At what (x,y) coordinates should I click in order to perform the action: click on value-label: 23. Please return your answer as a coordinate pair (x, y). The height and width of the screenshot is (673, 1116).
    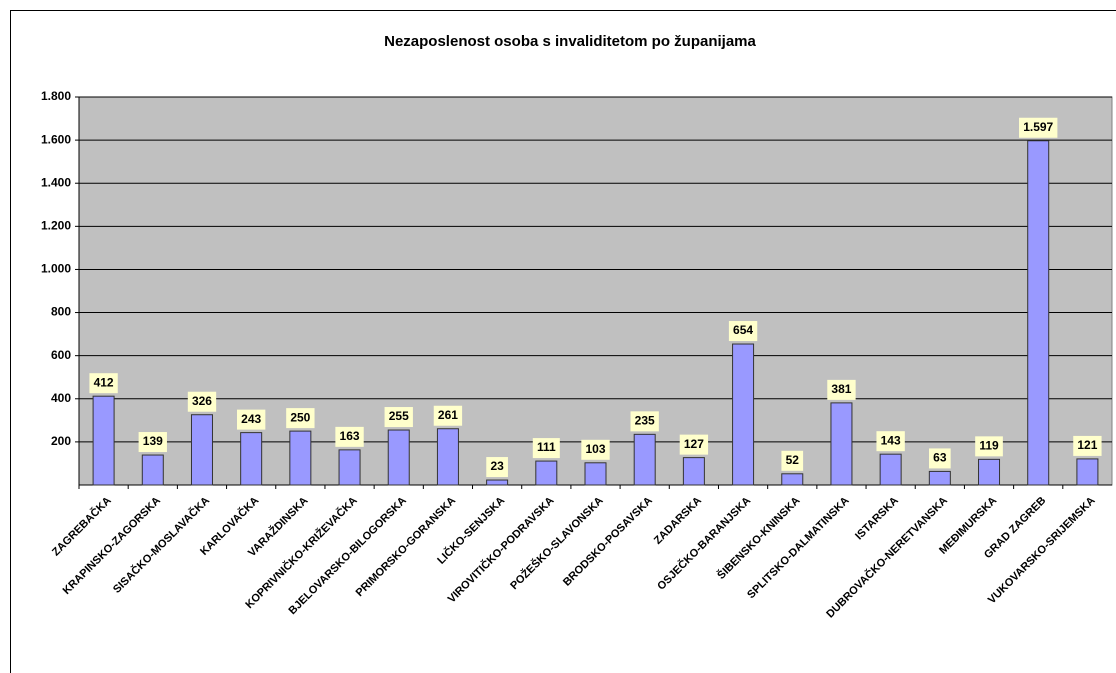
    Looking at the image, I should click on (497, 466).